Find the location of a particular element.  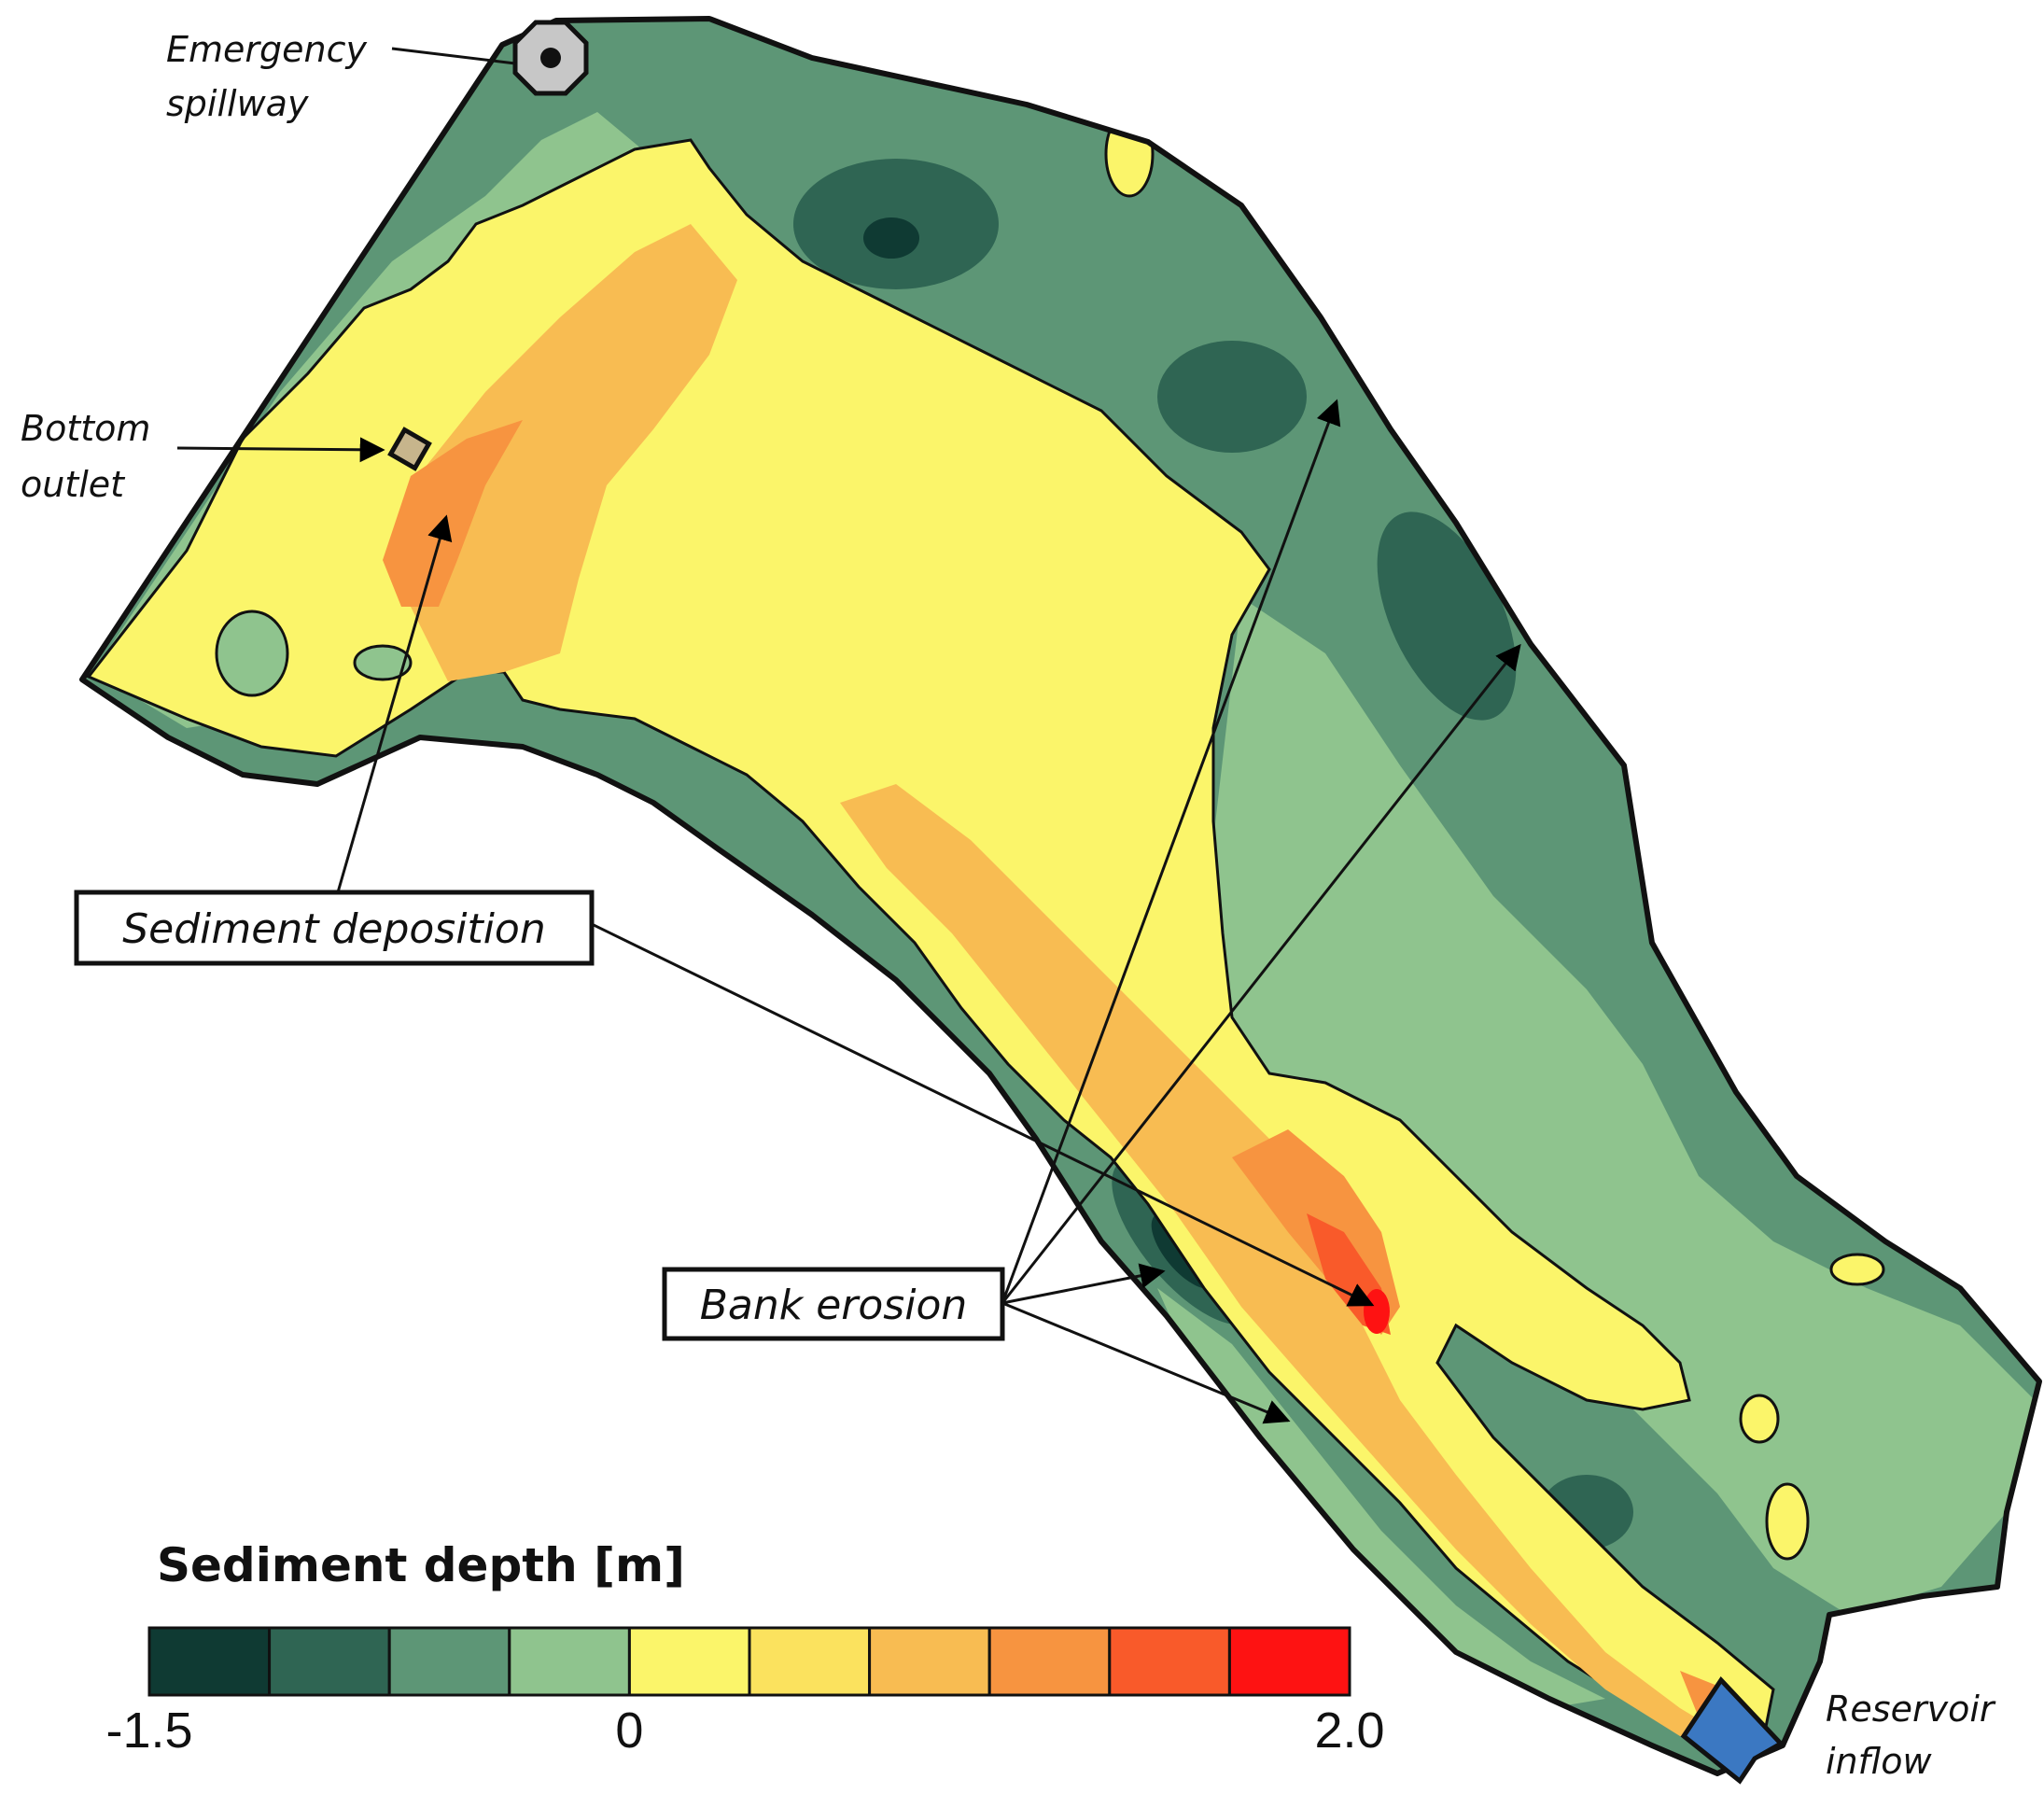

red-deposition-core is located at coordinates (1377, 1311).